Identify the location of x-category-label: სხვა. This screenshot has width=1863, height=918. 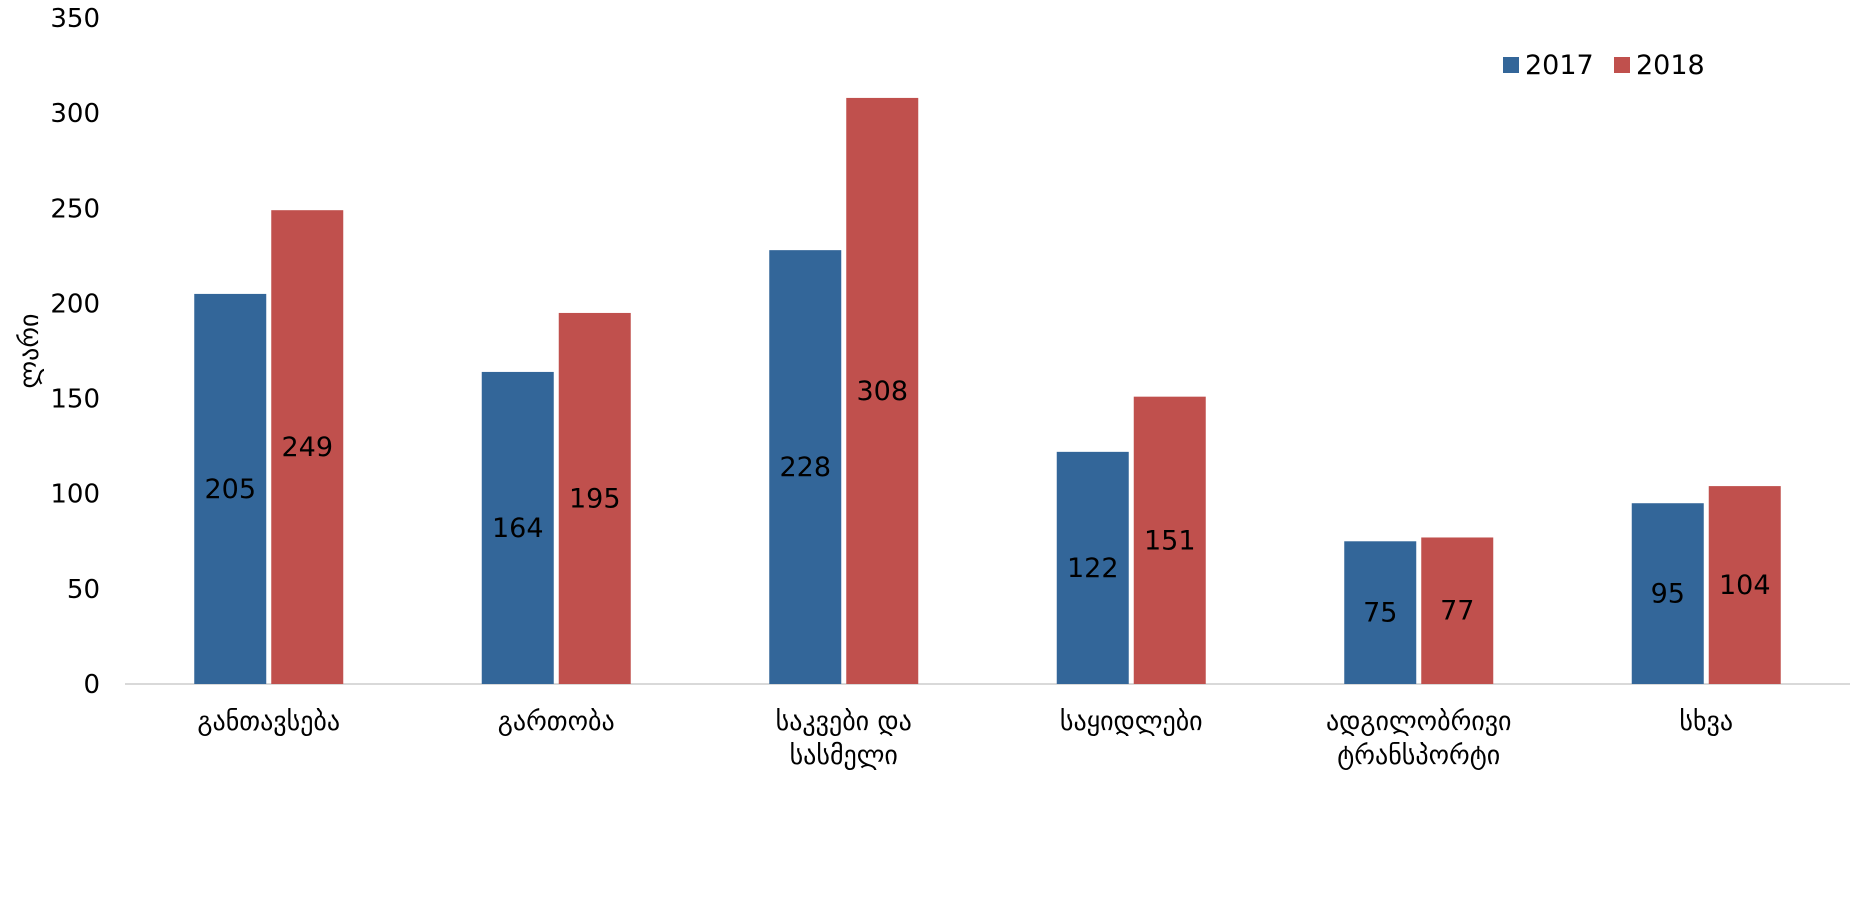
(1706, 722).